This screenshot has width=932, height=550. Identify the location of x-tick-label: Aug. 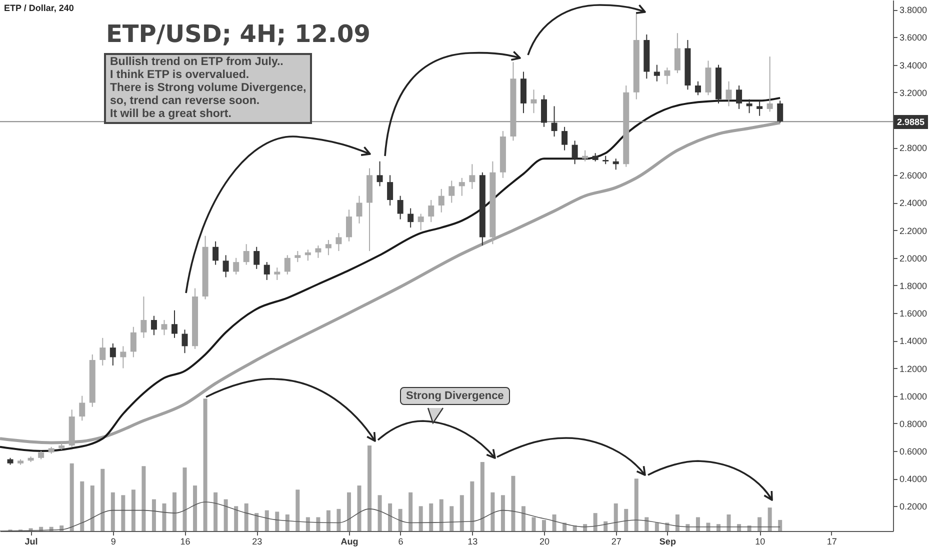
(349, 541).